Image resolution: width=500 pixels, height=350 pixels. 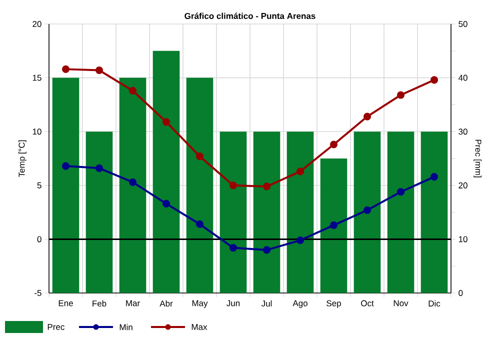 I want to click on y-tick-label: 5, so click(x=39, y=185).